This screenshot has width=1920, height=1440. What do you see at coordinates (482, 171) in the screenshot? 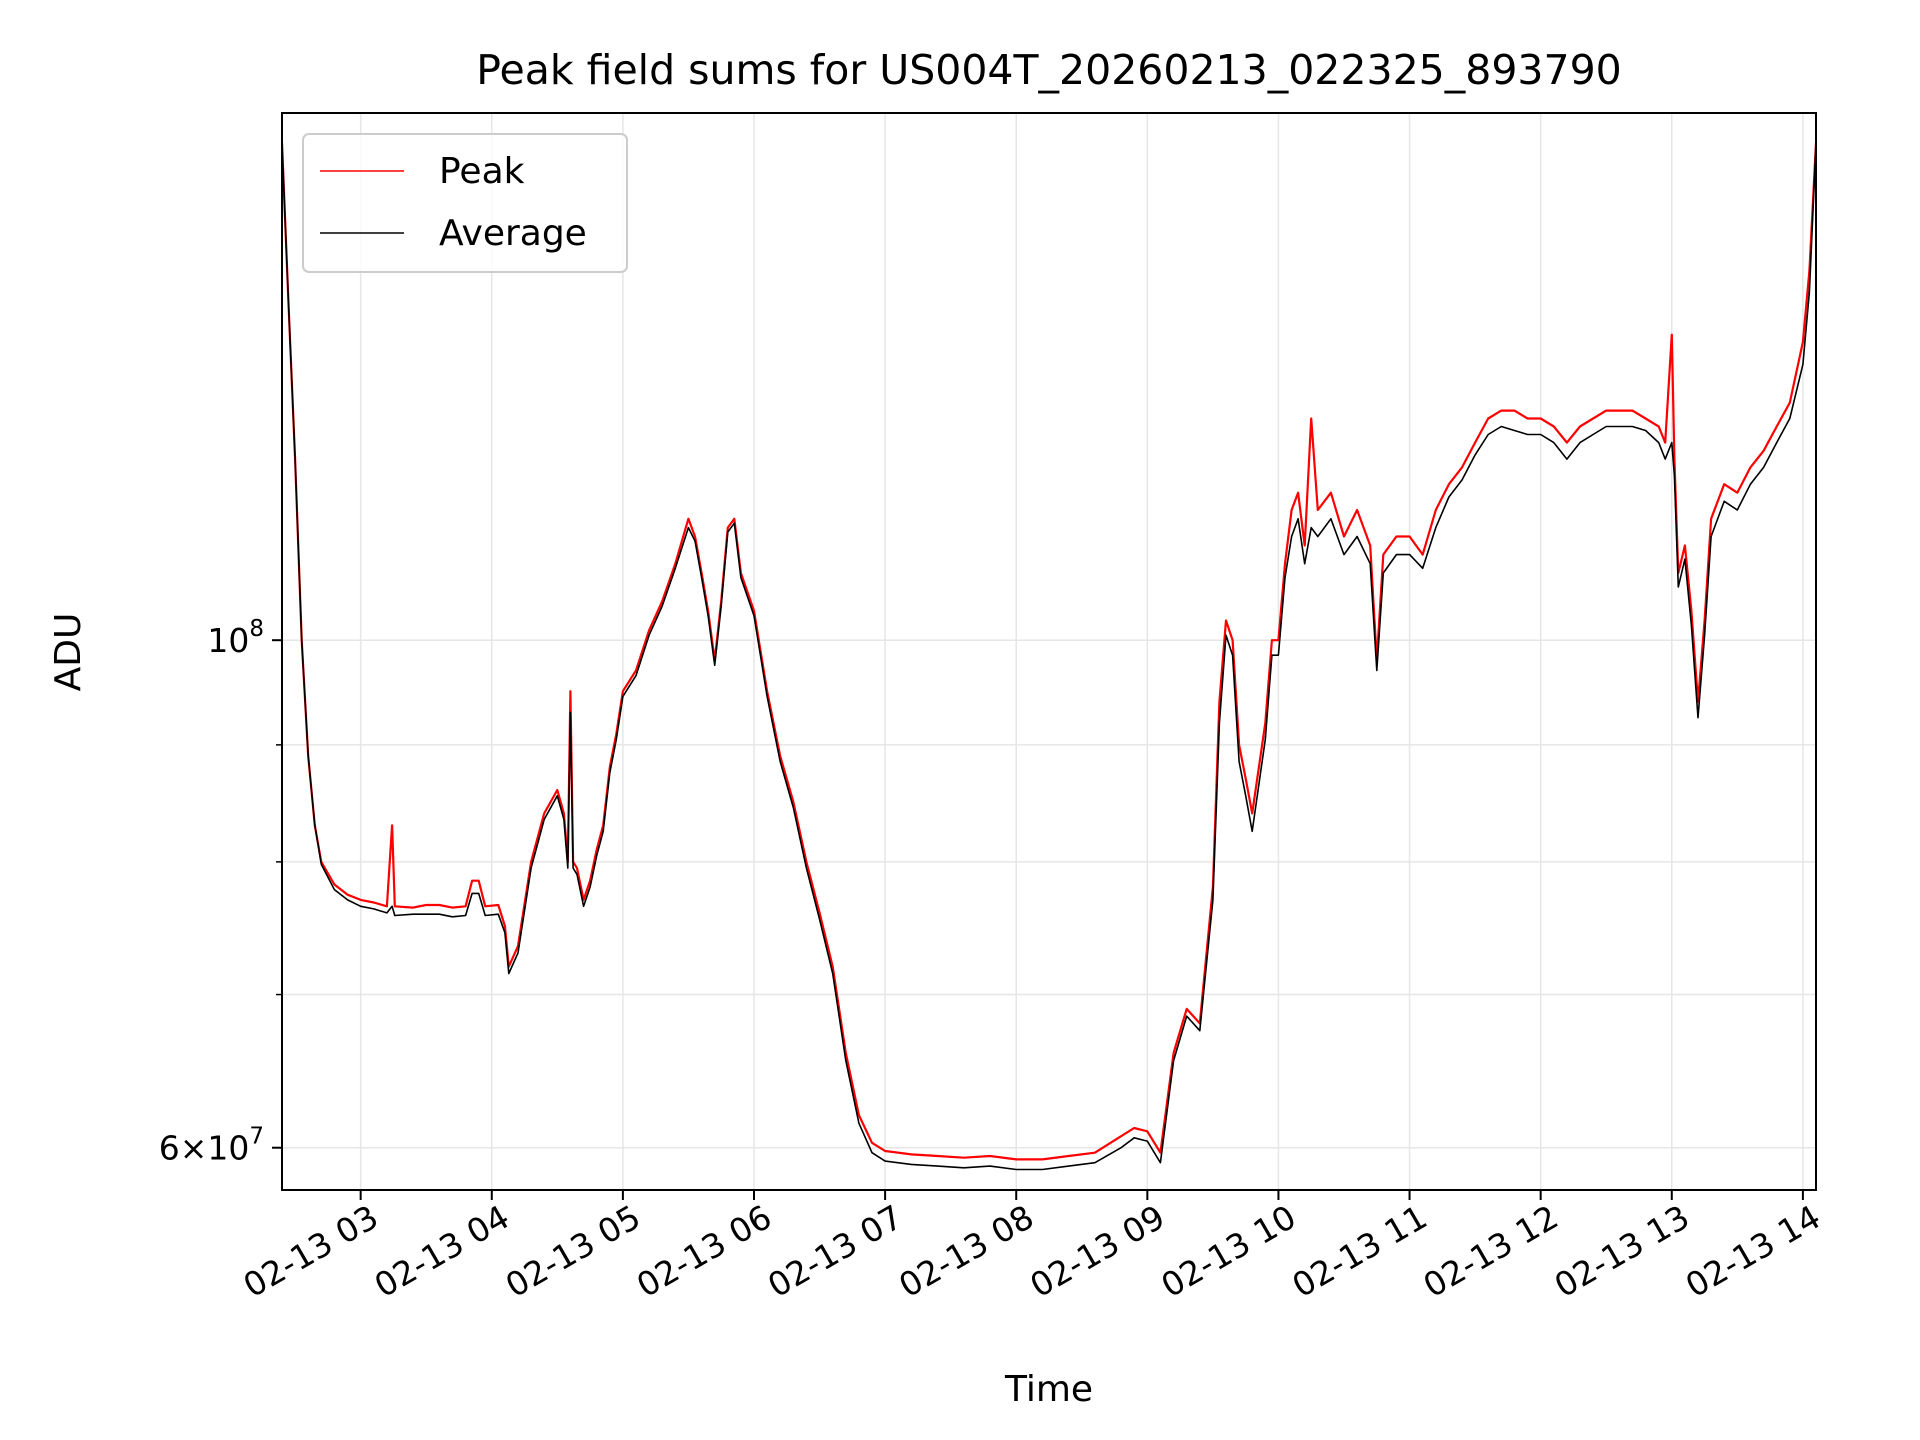
I see `legend-peak-label: Peak` at bounding box center [482, 171].